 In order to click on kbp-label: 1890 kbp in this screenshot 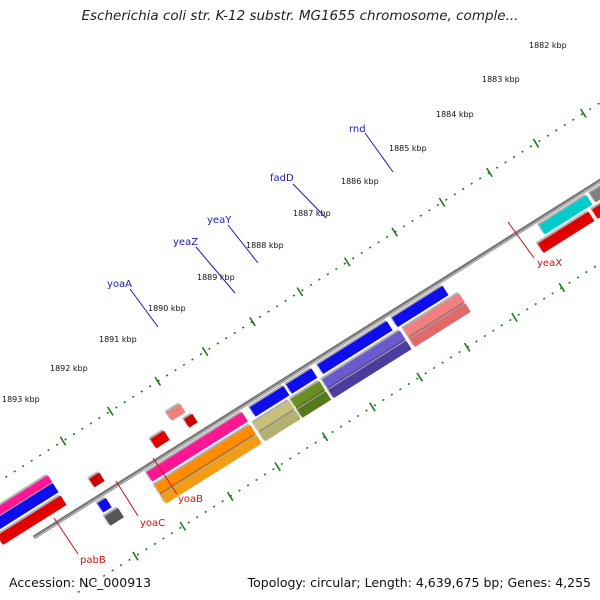, I will do `click(167, 308)`.